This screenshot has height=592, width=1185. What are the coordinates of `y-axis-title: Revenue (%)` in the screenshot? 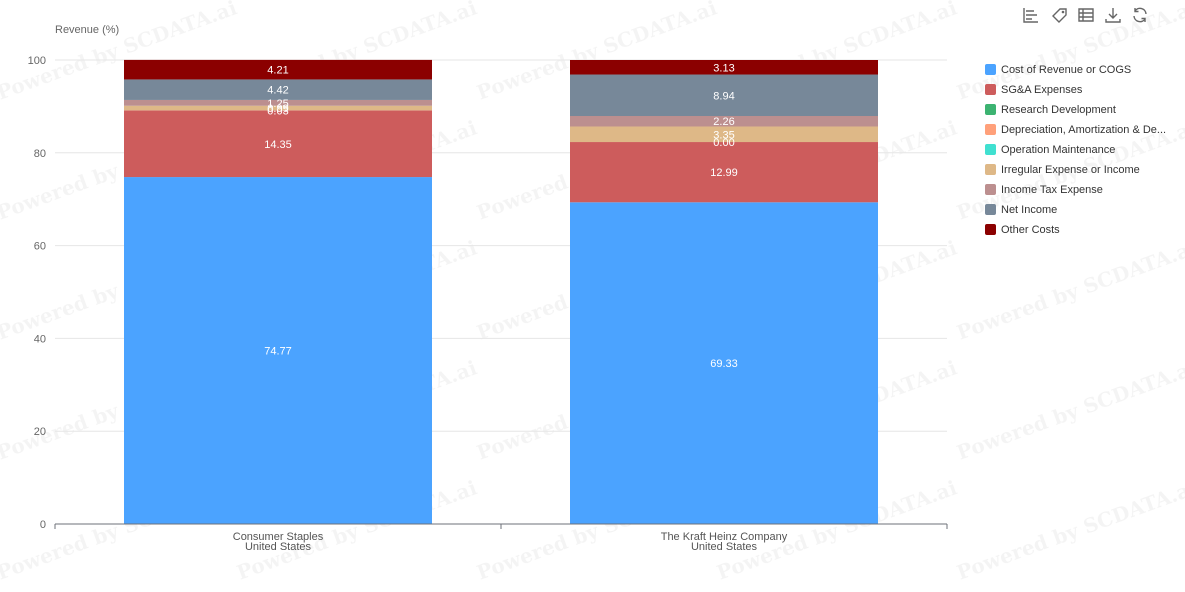 It's located at (87, 30).